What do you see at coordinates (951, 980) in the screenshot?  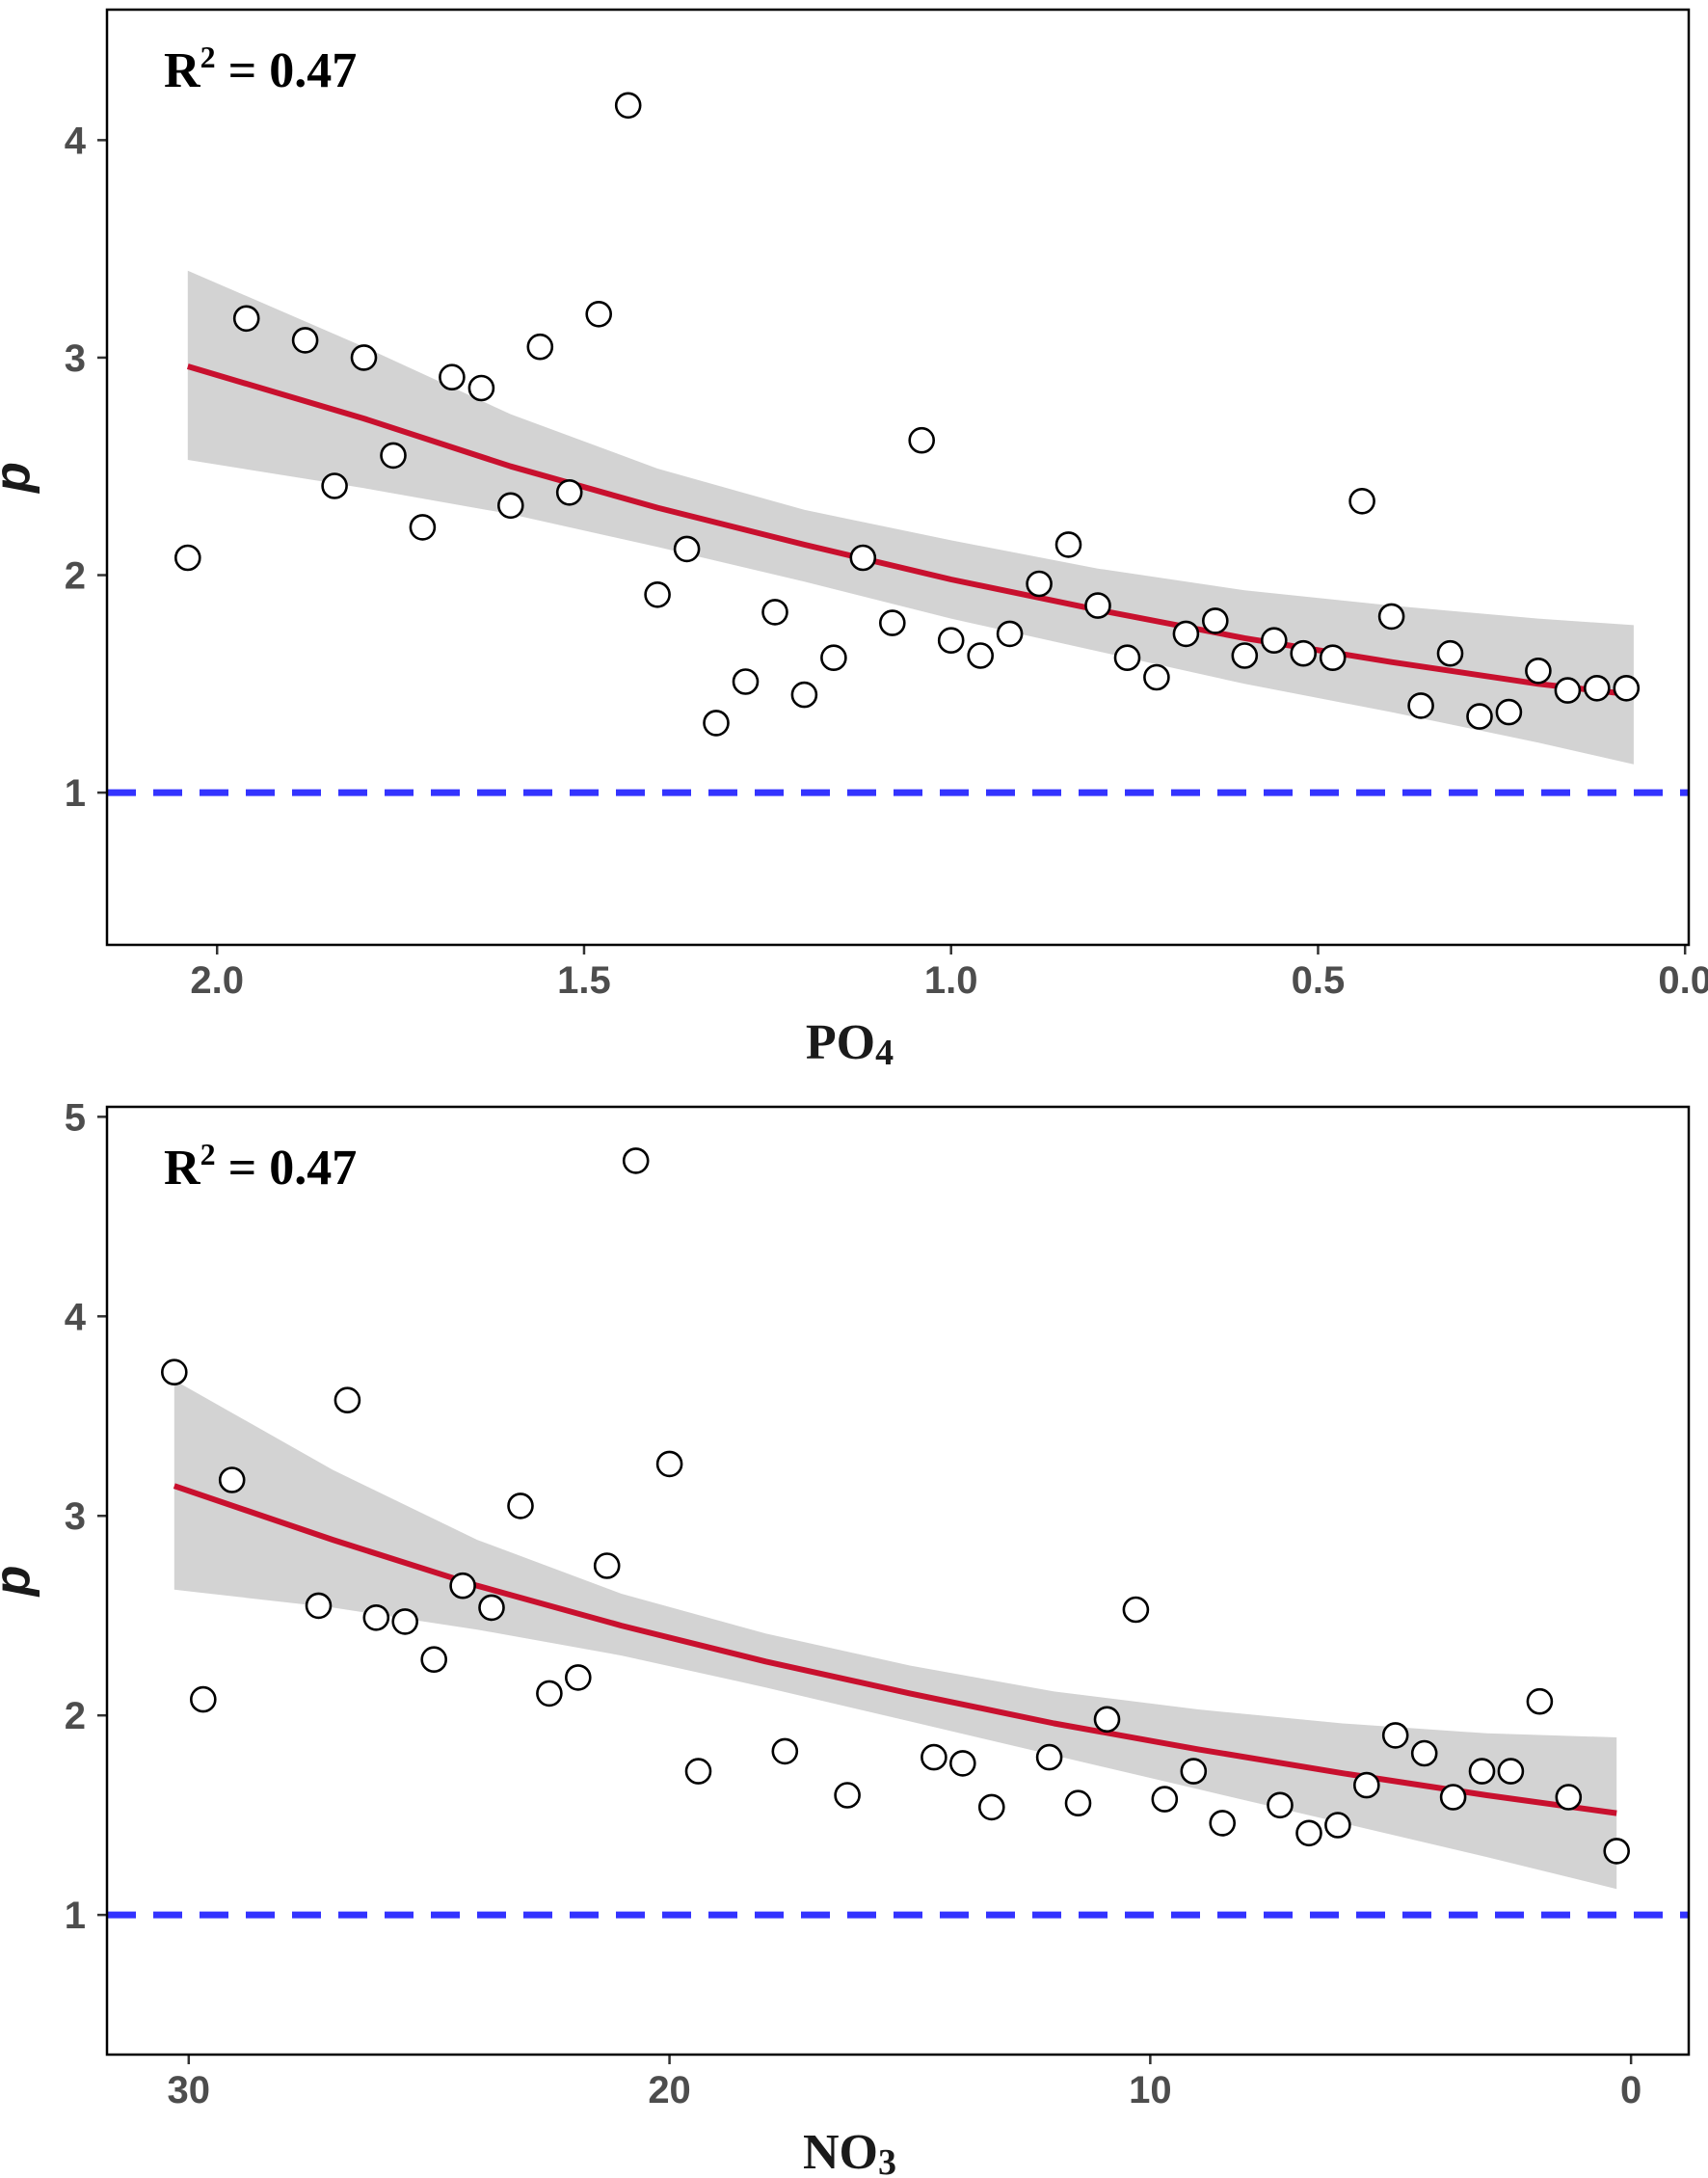 I see `x-tick-label: 1.0` at bounding box center [951, 980].